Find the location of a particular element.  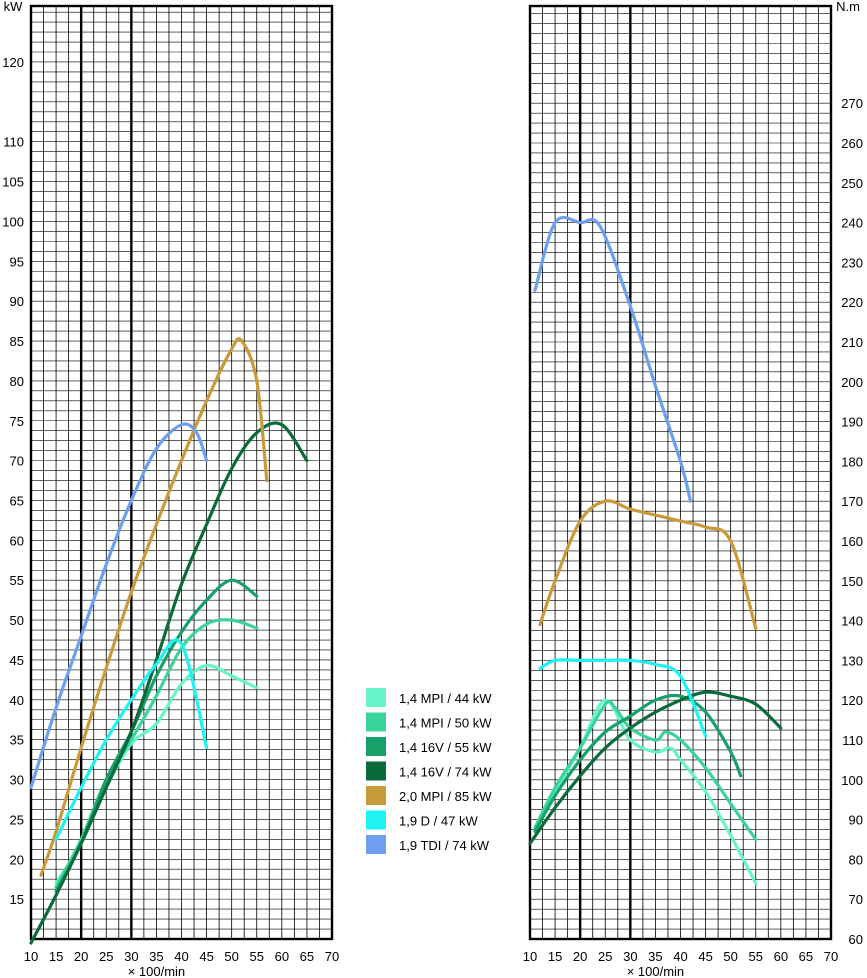

y-tick-label: 180 is located at coordinates (852, 461).